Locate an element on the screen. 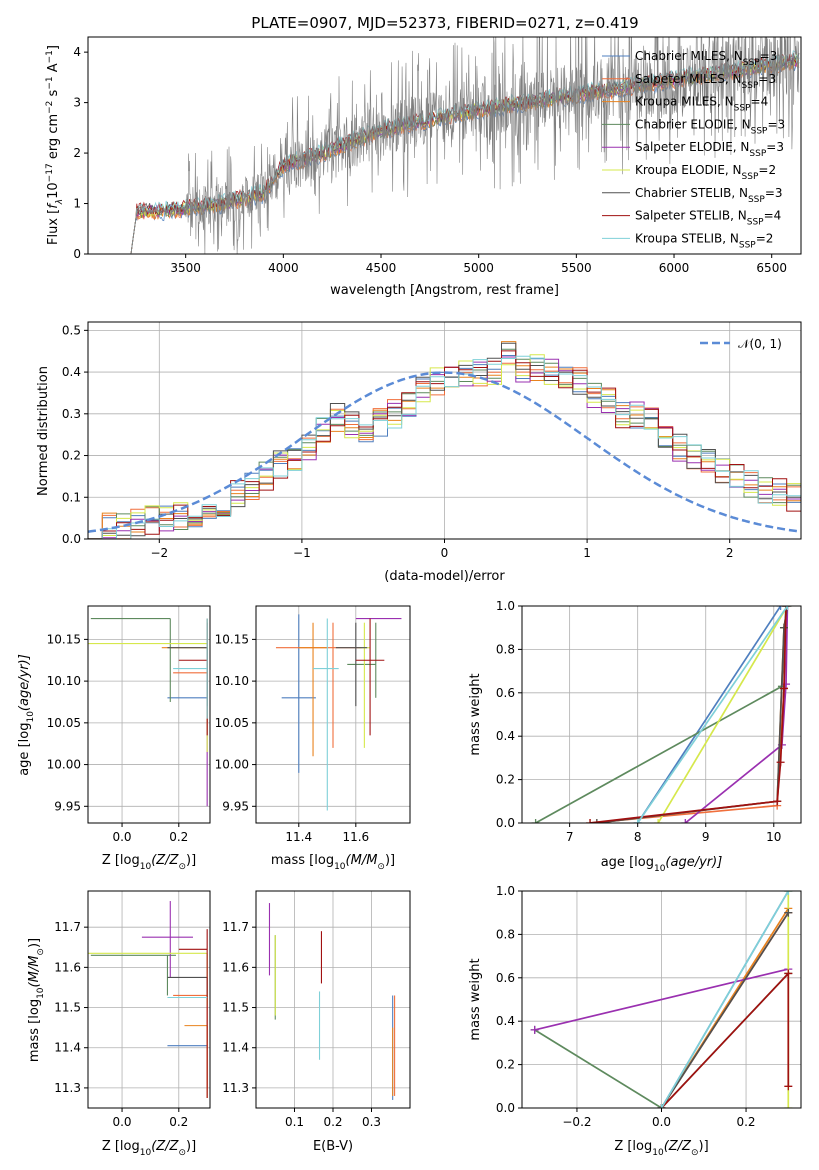  x-tick-label: 11.6 is located at coordinates (355, 837).